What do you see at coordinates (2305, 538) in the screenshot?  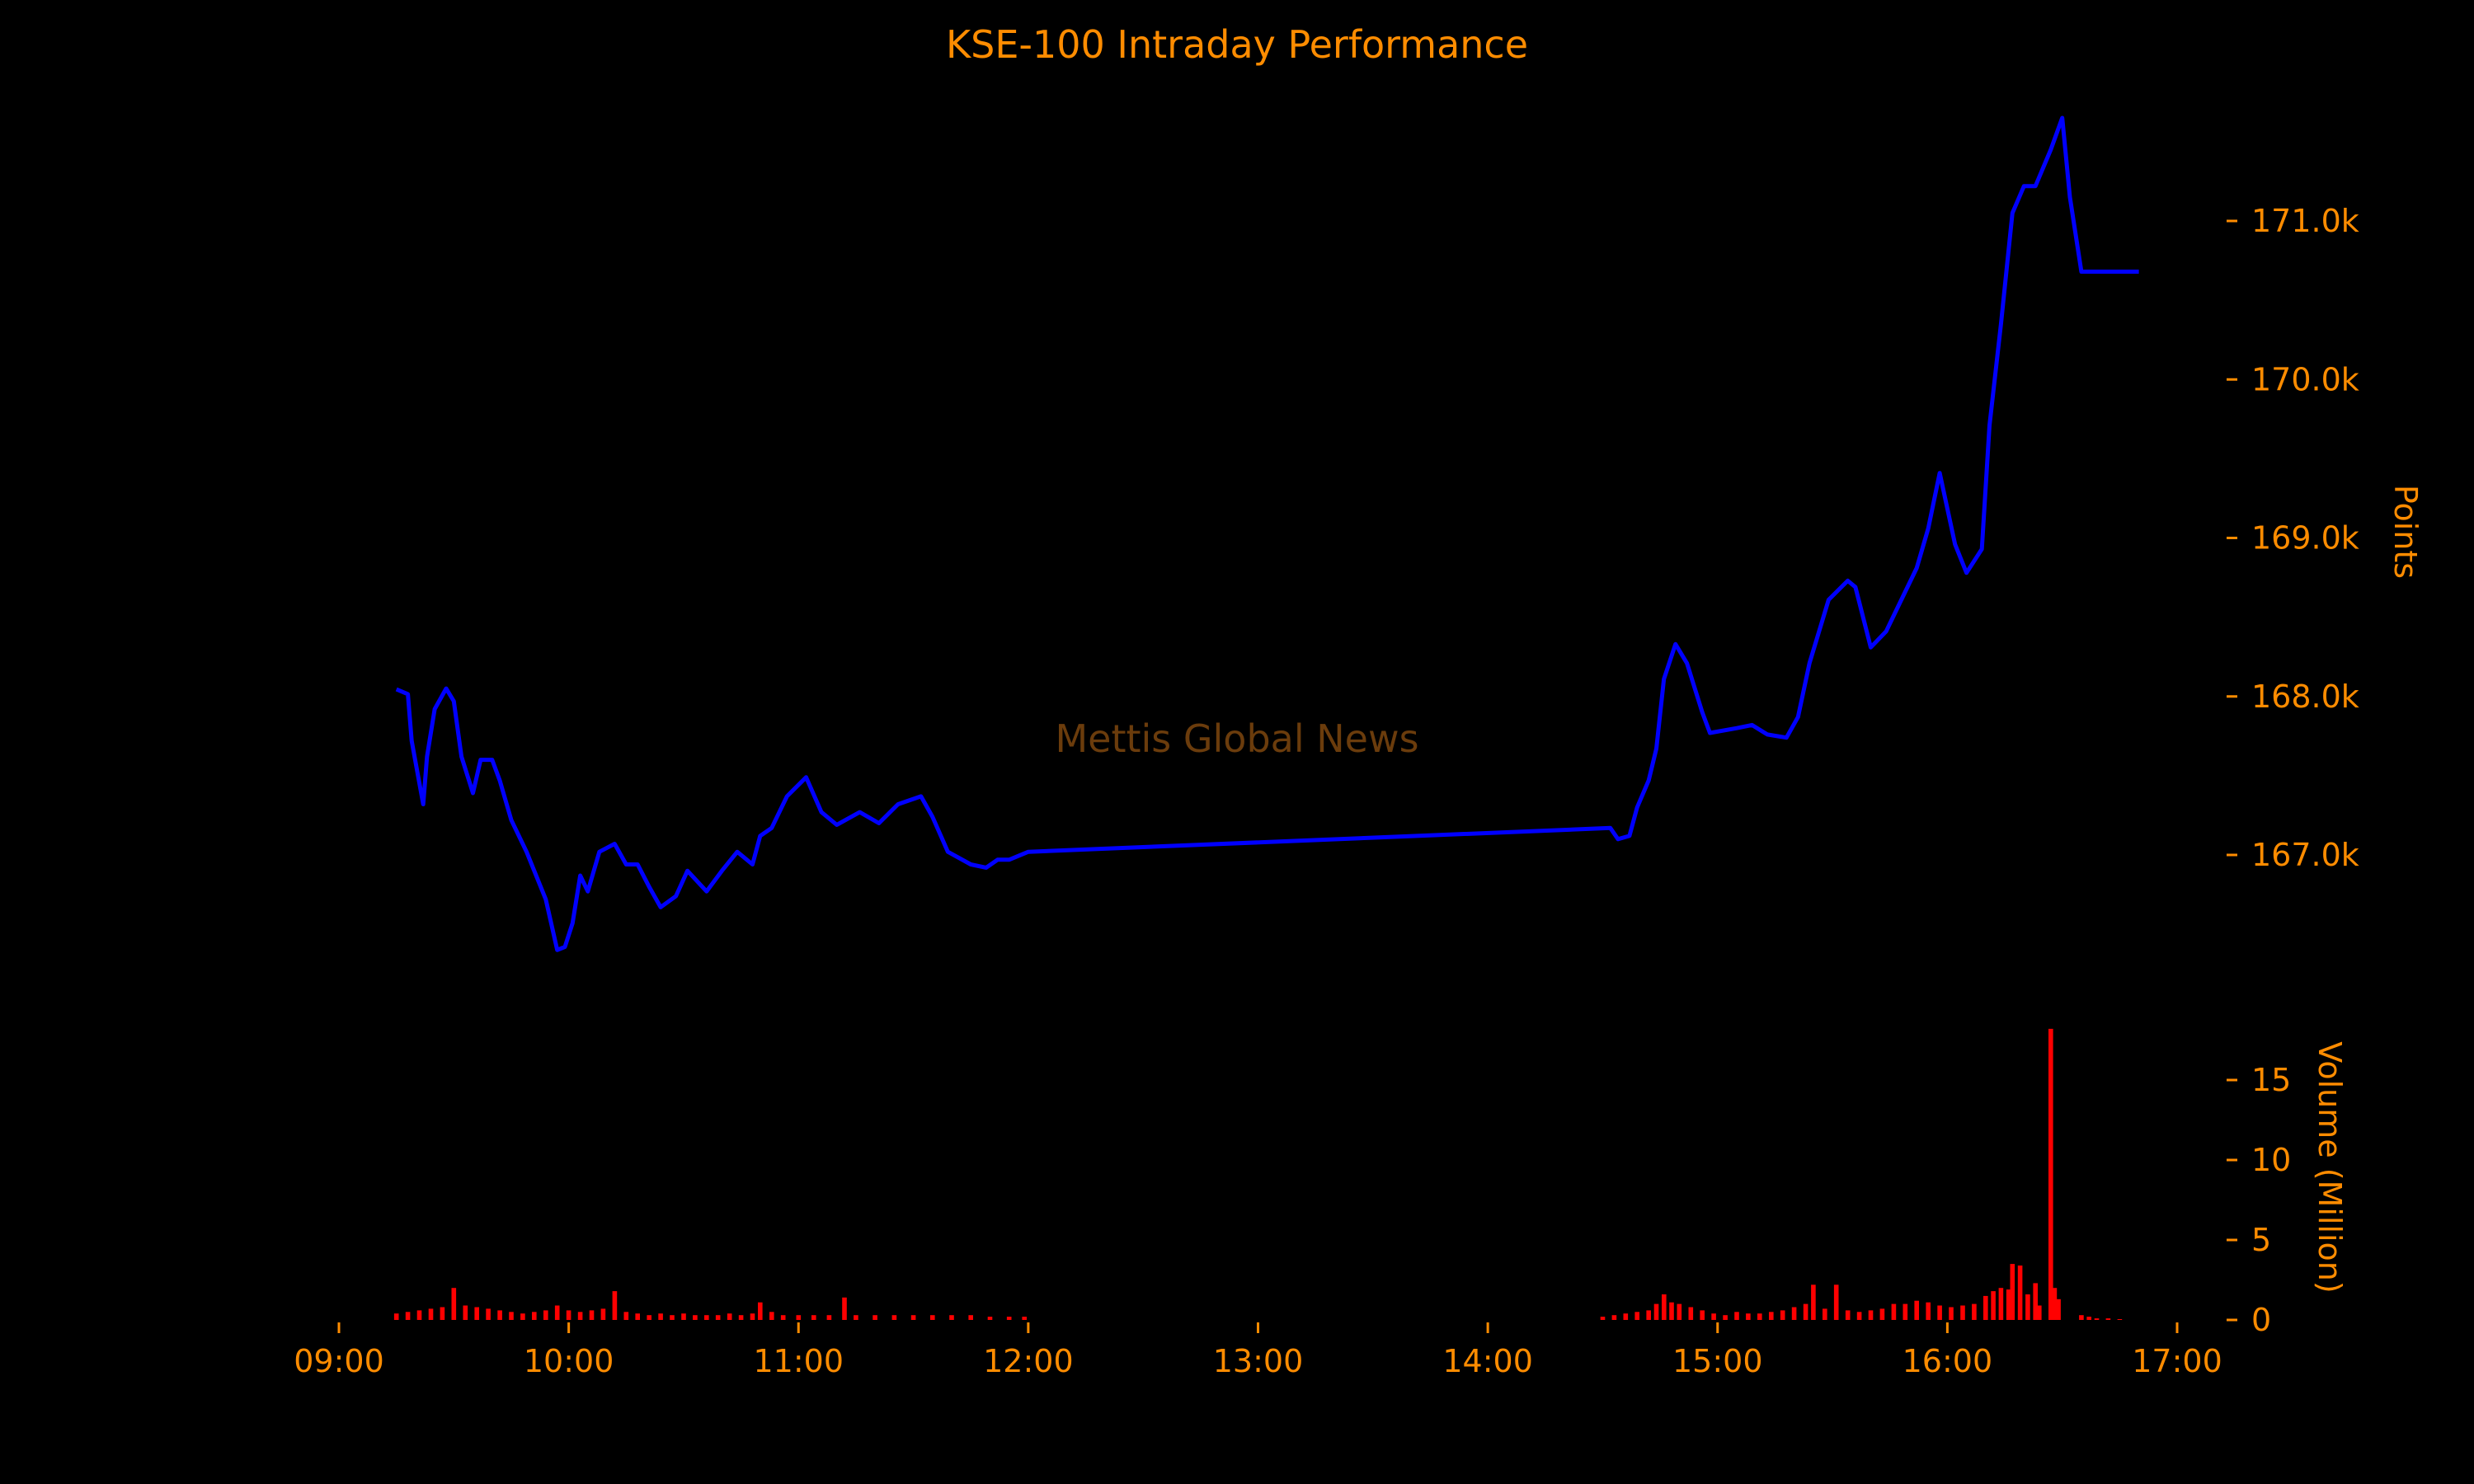 I see `price-tick-label: 169.0k` at bounding box center [2305, 538].